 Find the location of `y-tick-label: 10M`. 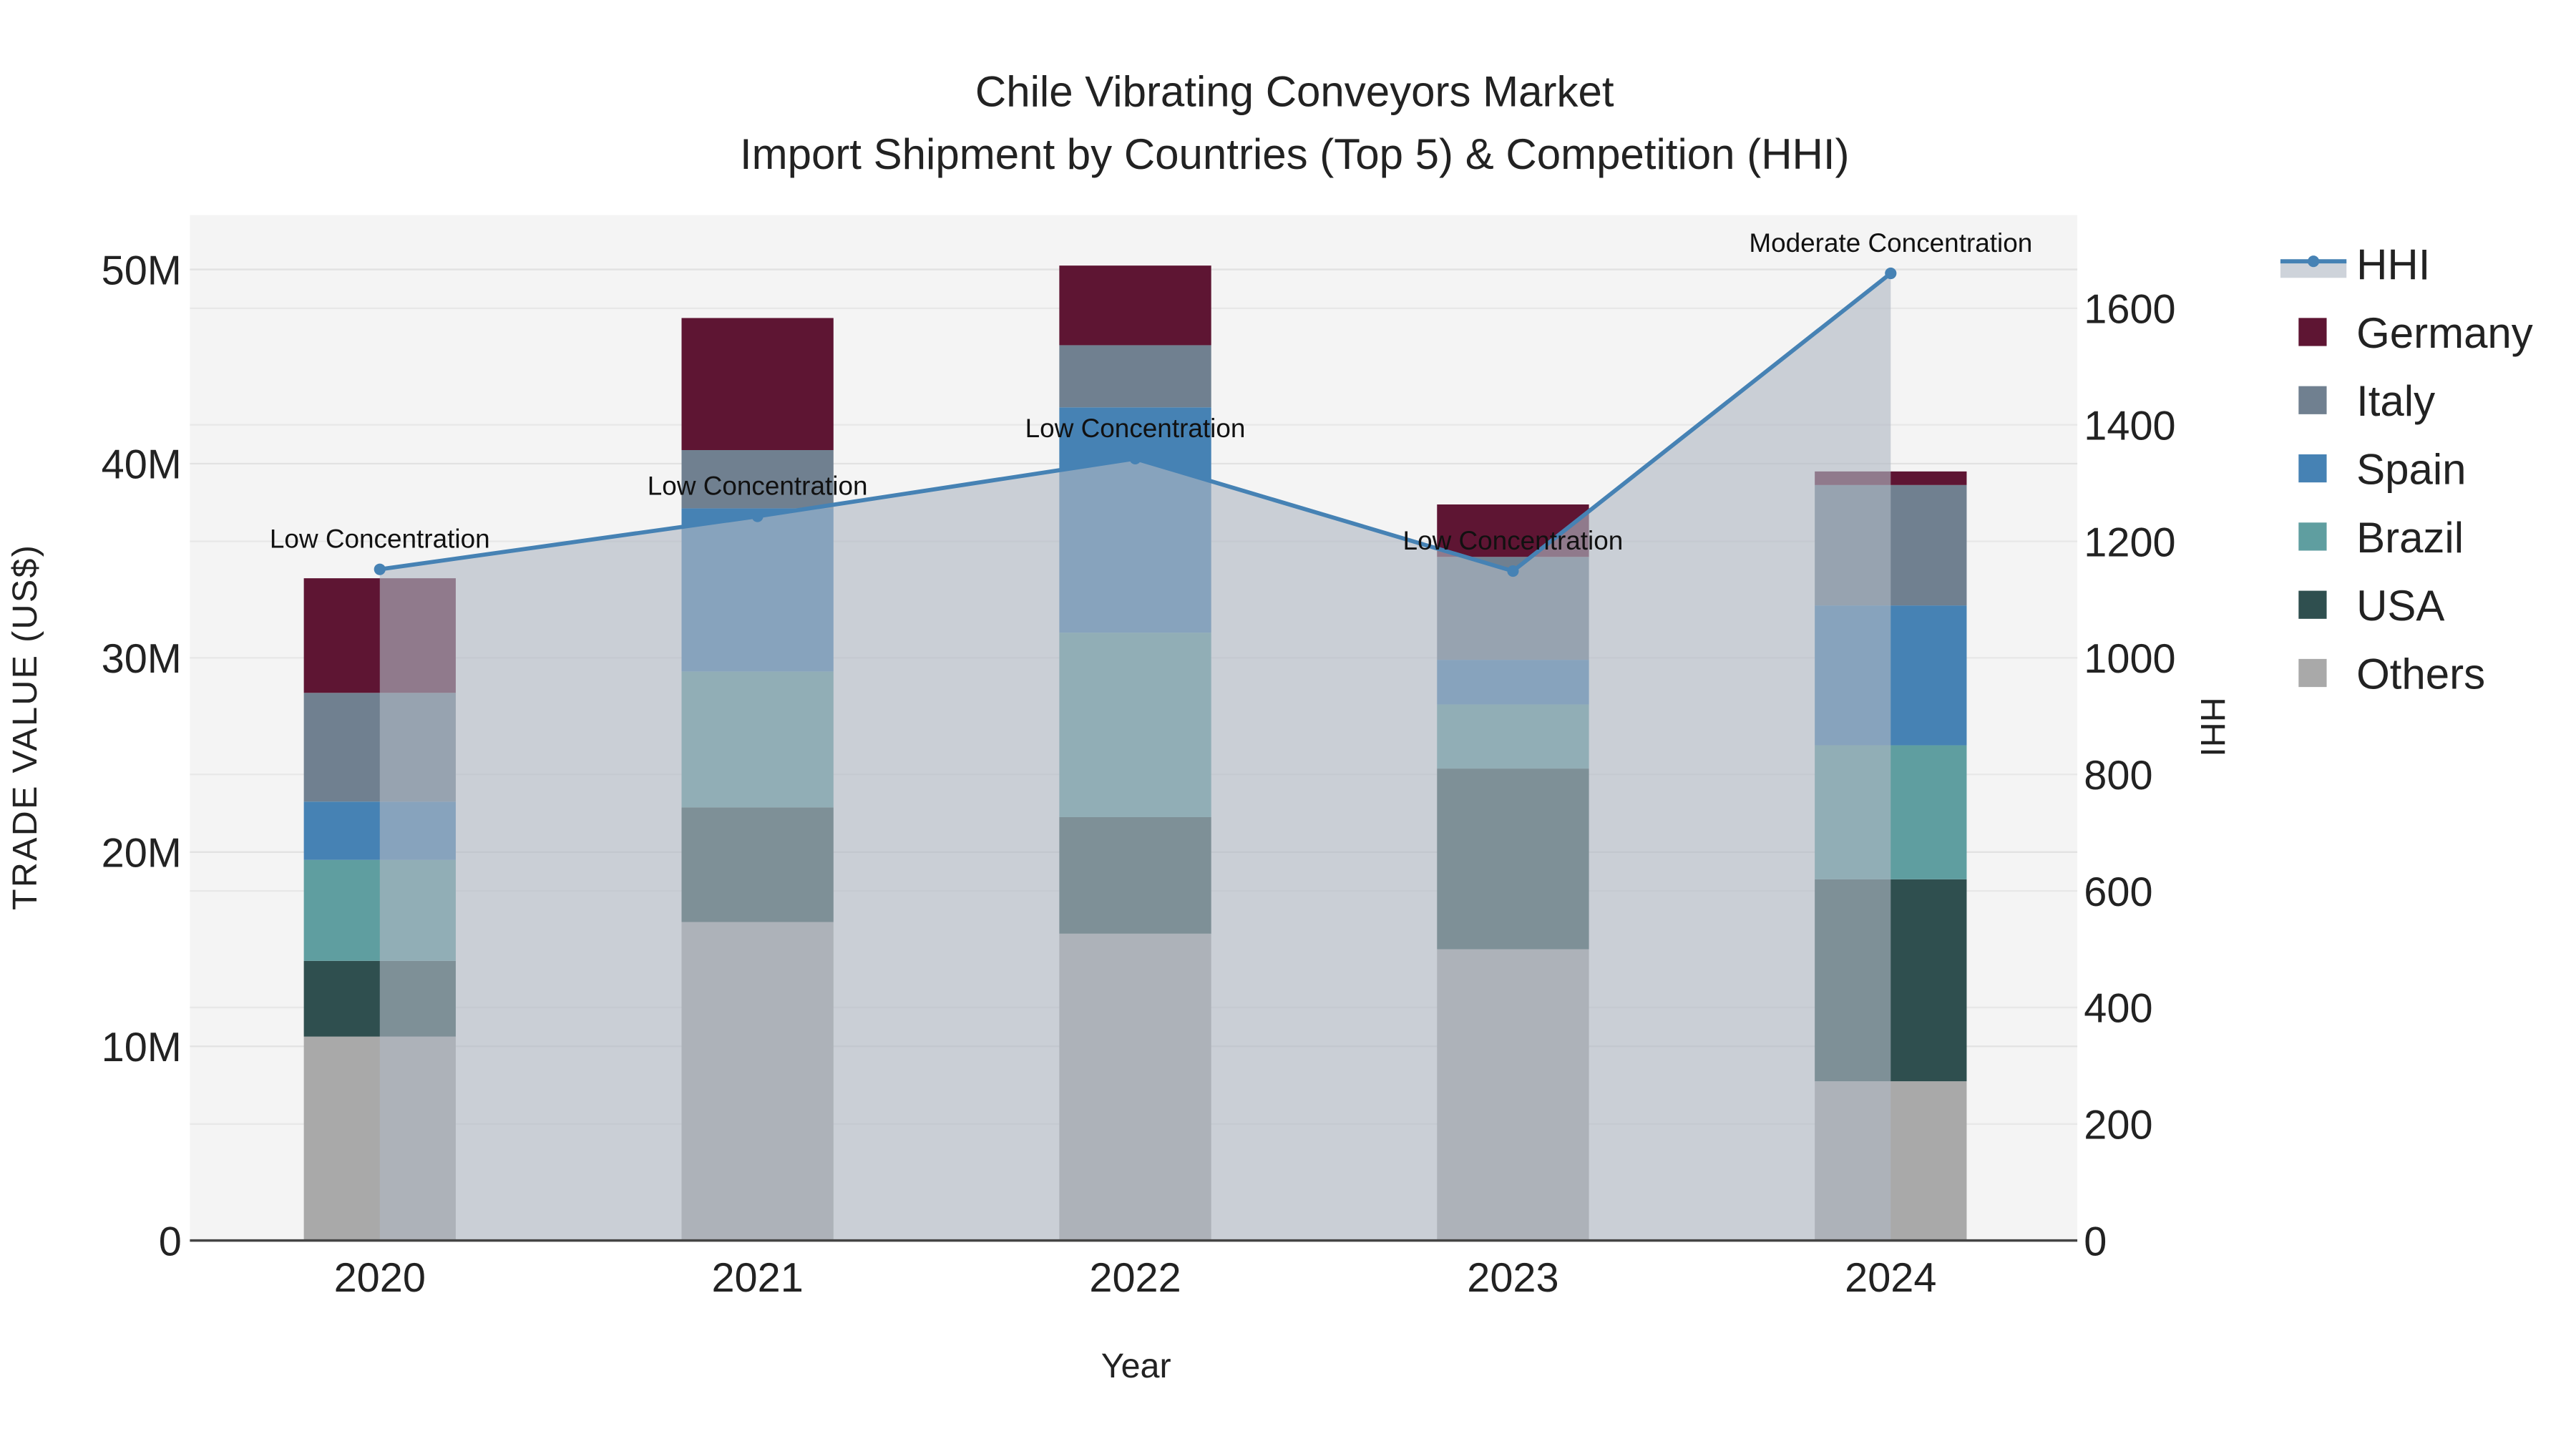

y-tick-label: 10M is located at coordinates (142, 1047).